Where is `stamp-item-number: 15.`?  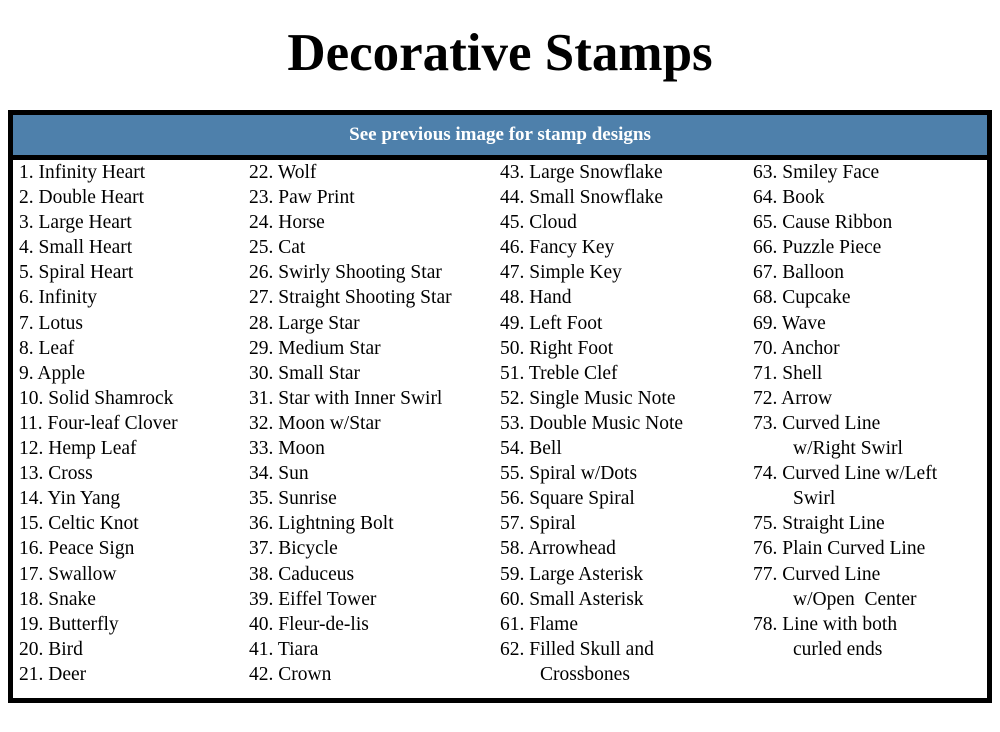 stamp-item-number: 15. is located at coordinates (31, 524).